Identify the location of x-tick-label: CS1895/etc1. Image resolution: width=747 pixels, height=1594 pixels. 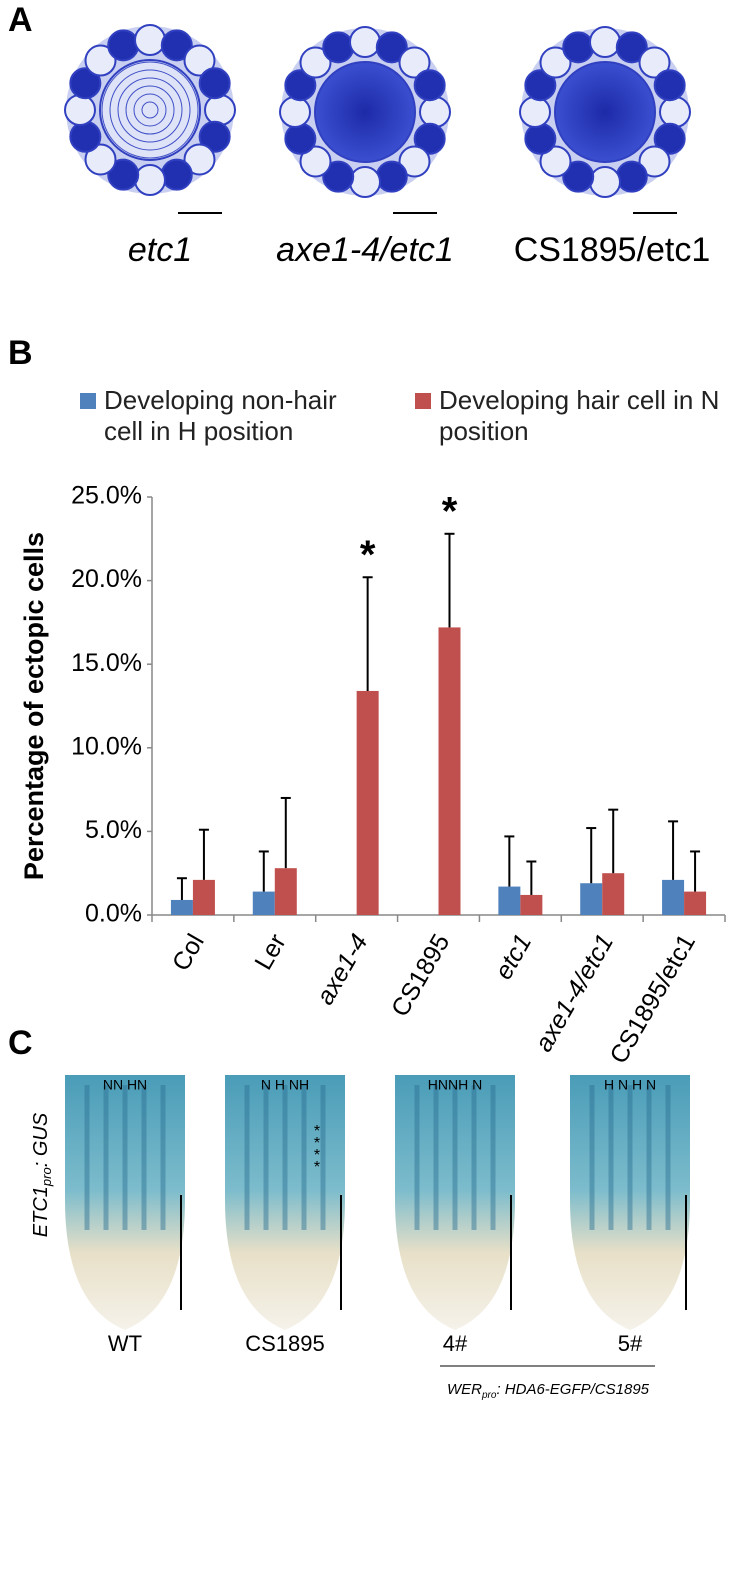
(652, 998).